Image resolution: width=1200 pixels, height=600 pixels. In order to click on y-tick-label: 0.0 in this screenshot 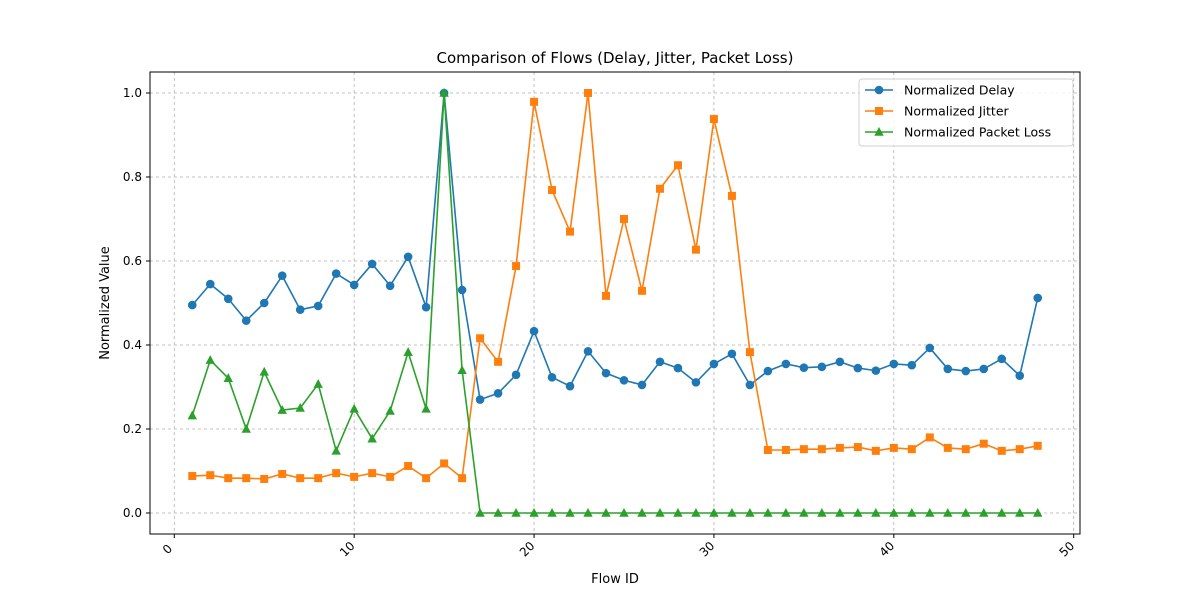, I will do `click(132, 513)`.